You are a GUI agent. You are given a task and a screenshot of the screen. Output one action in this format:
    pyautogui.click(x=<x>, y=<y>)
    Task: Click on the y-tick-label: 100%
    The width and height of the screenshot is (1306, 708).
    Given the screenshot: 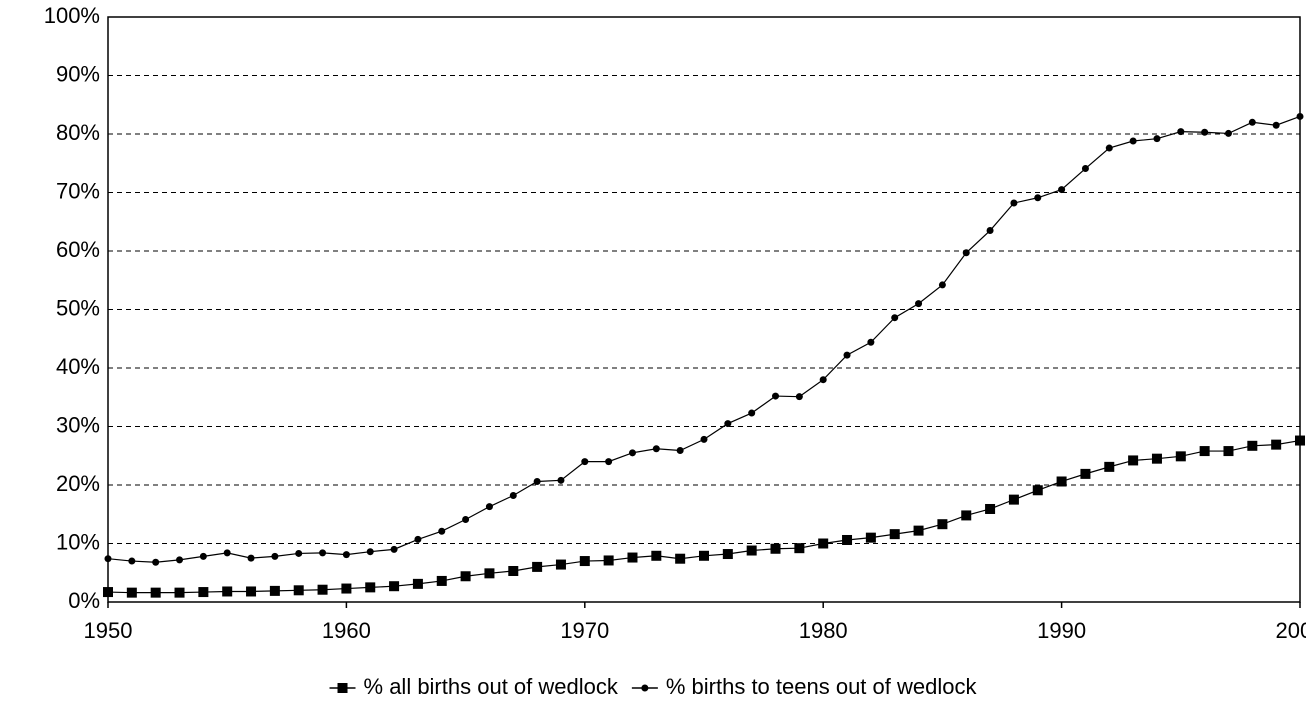 What is the action you would take?
    pyautogui.click(x=72, y=15)
    